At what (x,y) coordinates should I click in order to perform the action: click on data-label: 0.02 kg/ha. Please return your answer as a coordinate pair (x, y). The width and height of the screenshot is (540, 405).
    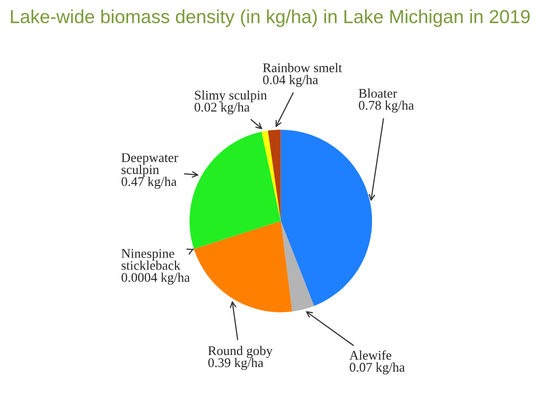
    Looking at the image, I should click on (222, 108).